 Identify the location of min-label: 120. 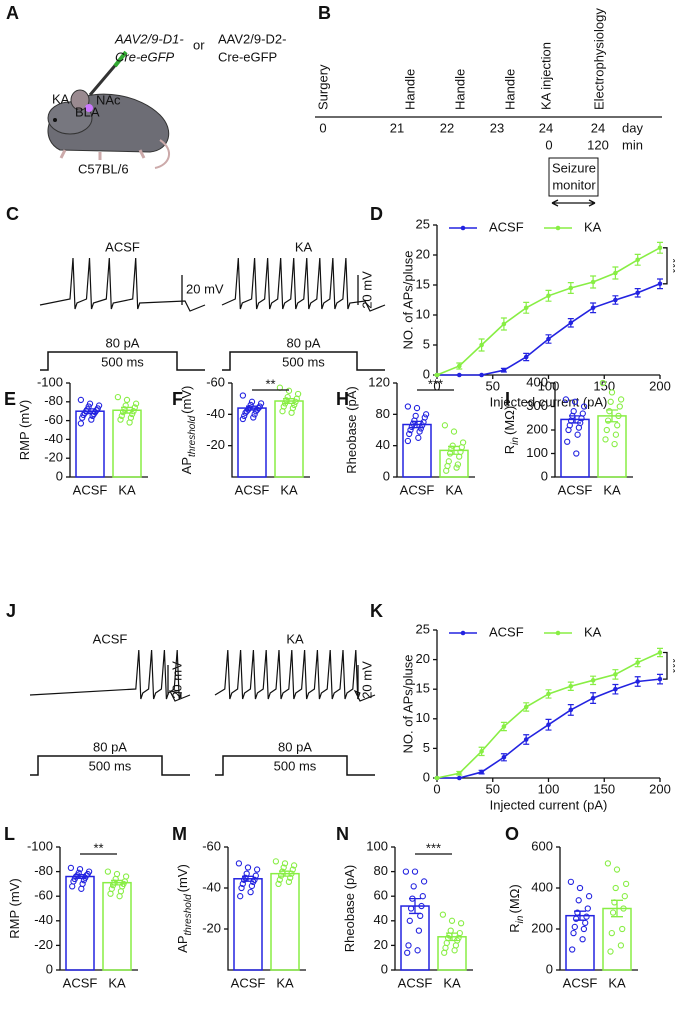
(598, 144).